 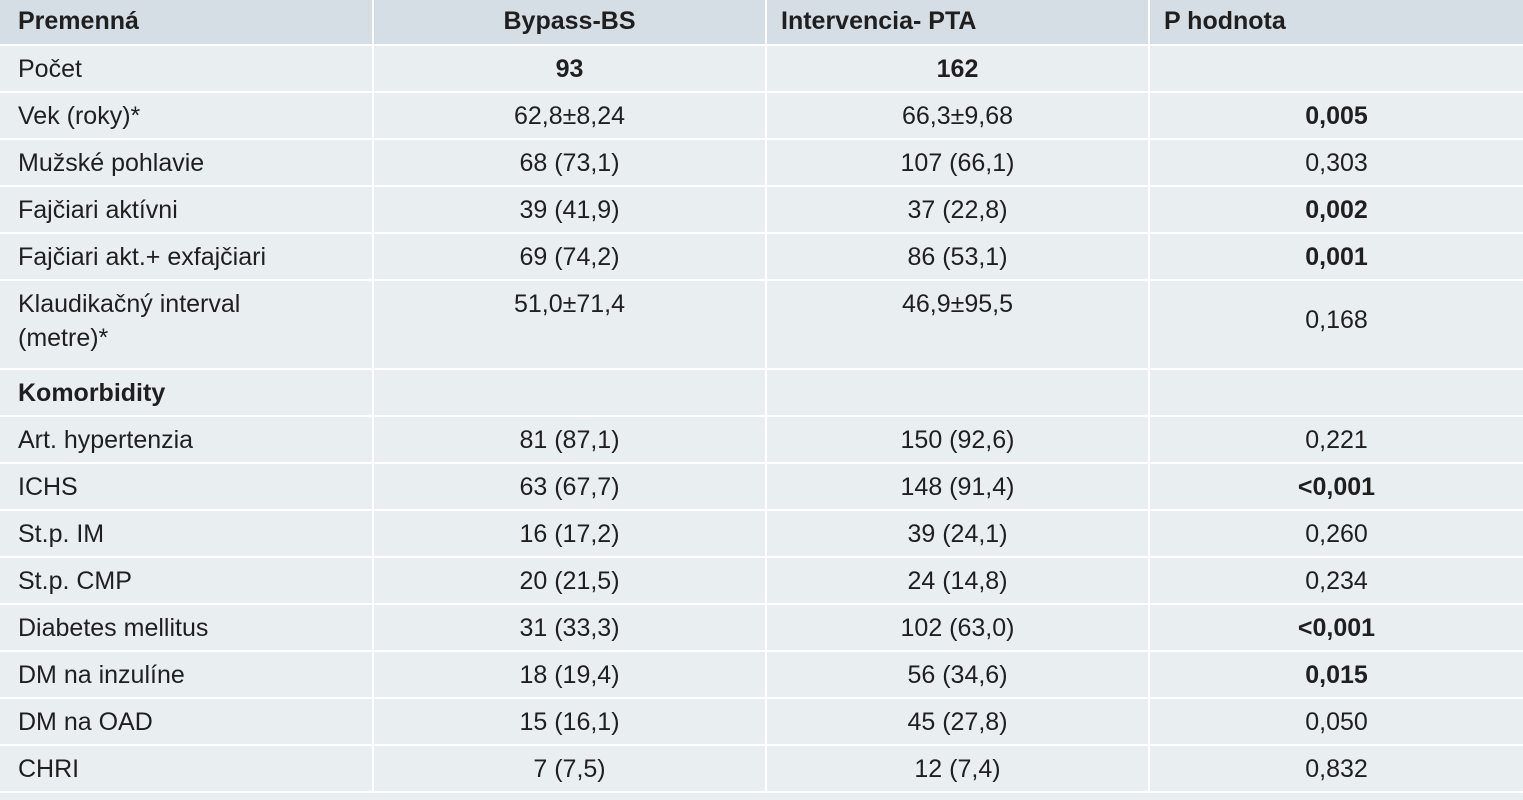 I want to click on table-row: St.p. IM 16 (17,2) 39 (24,1) 0,260, so click(x=761, y=534).